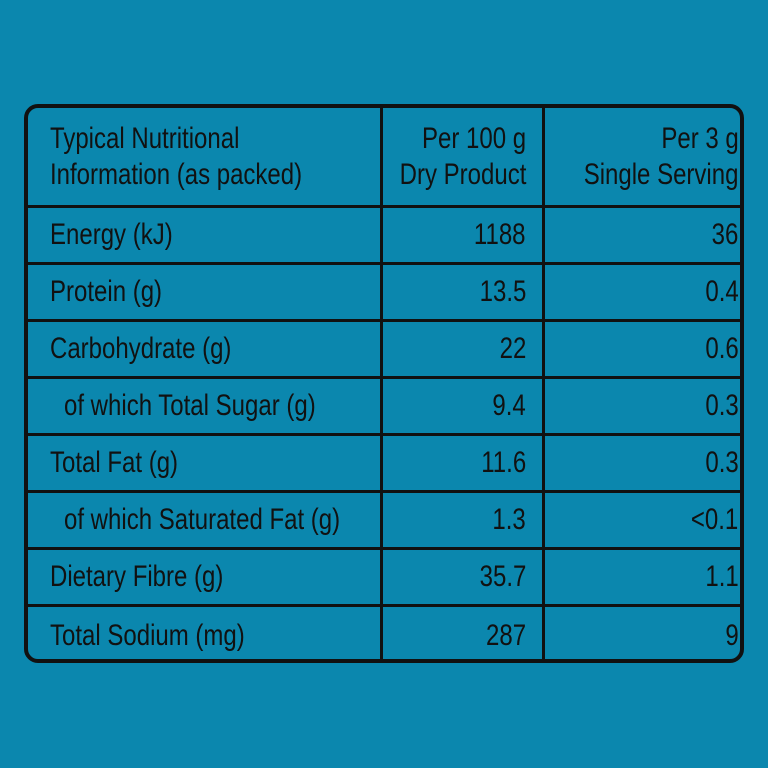 This screenshot has width=768, height=768. I want to click on cell-text: <0.1, so click(715, 519).